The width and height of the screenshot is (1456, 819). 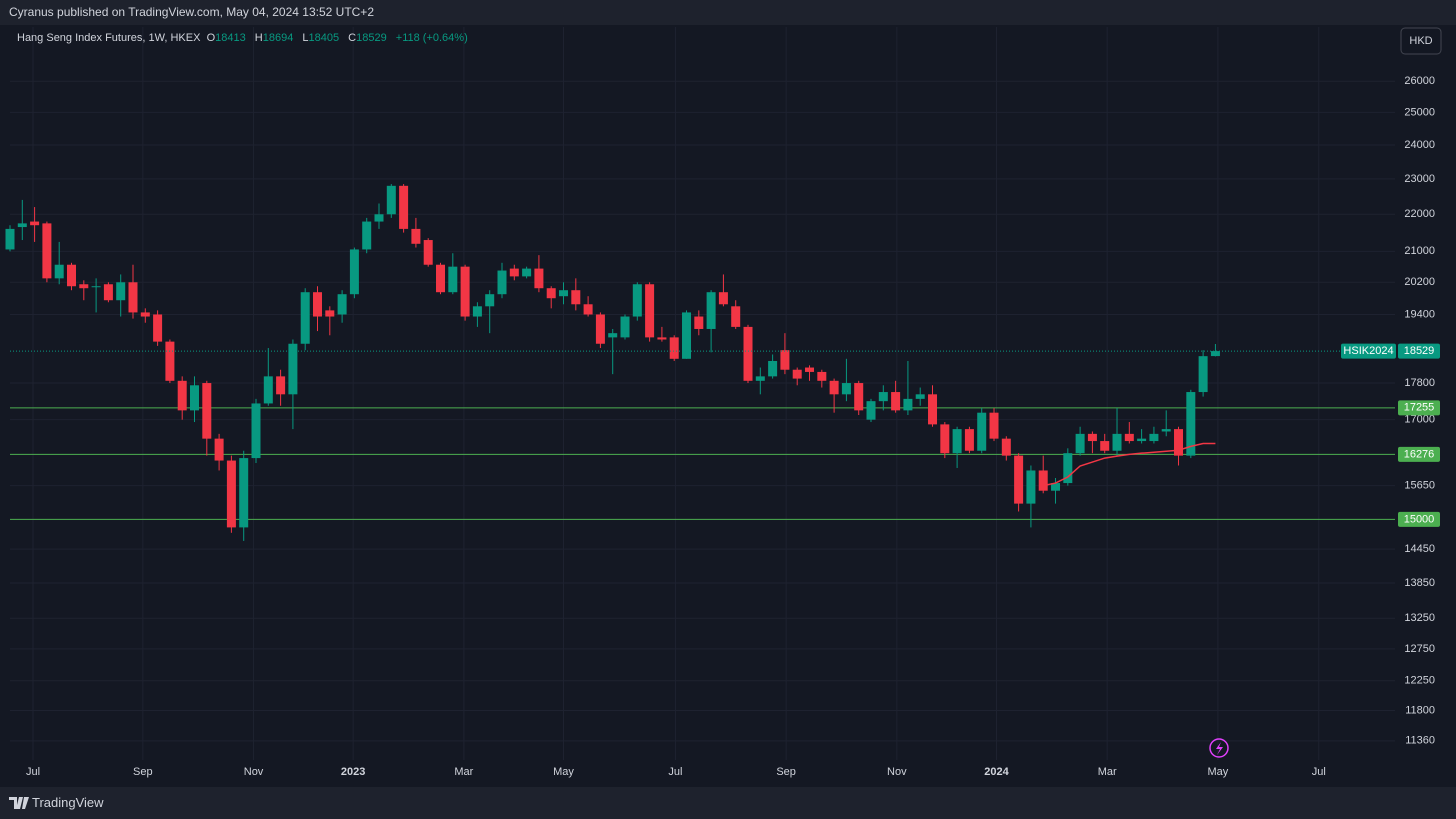 What do you see at coordinates (1419, 420) in the screenshot?
I see `y-tick-label: 17000` at bounding box center [1419, 420].